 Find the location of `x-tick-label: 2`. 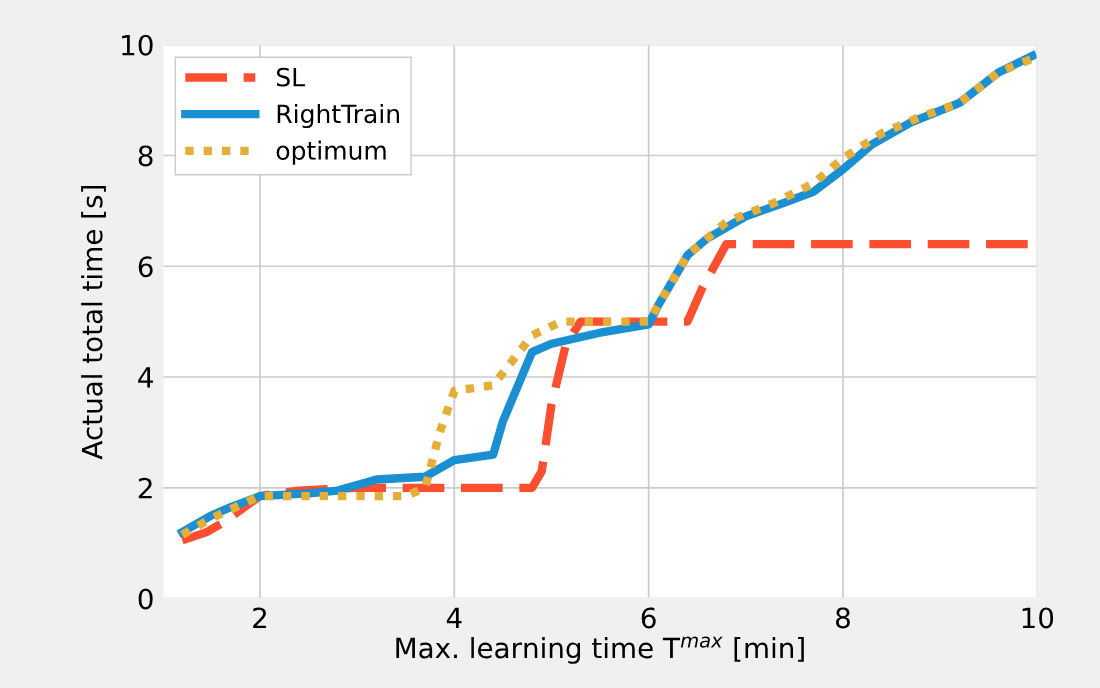

x-tick-label: 2 is located at coordinates (260, 617).